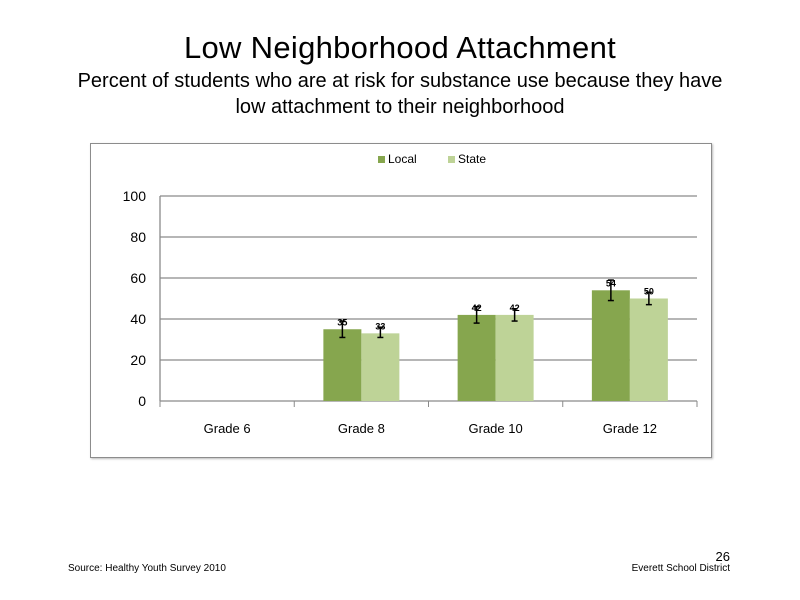  Describe the element at coordinates (138, 278) in the screenshot. I see `y-tick-label: 60` at that location.